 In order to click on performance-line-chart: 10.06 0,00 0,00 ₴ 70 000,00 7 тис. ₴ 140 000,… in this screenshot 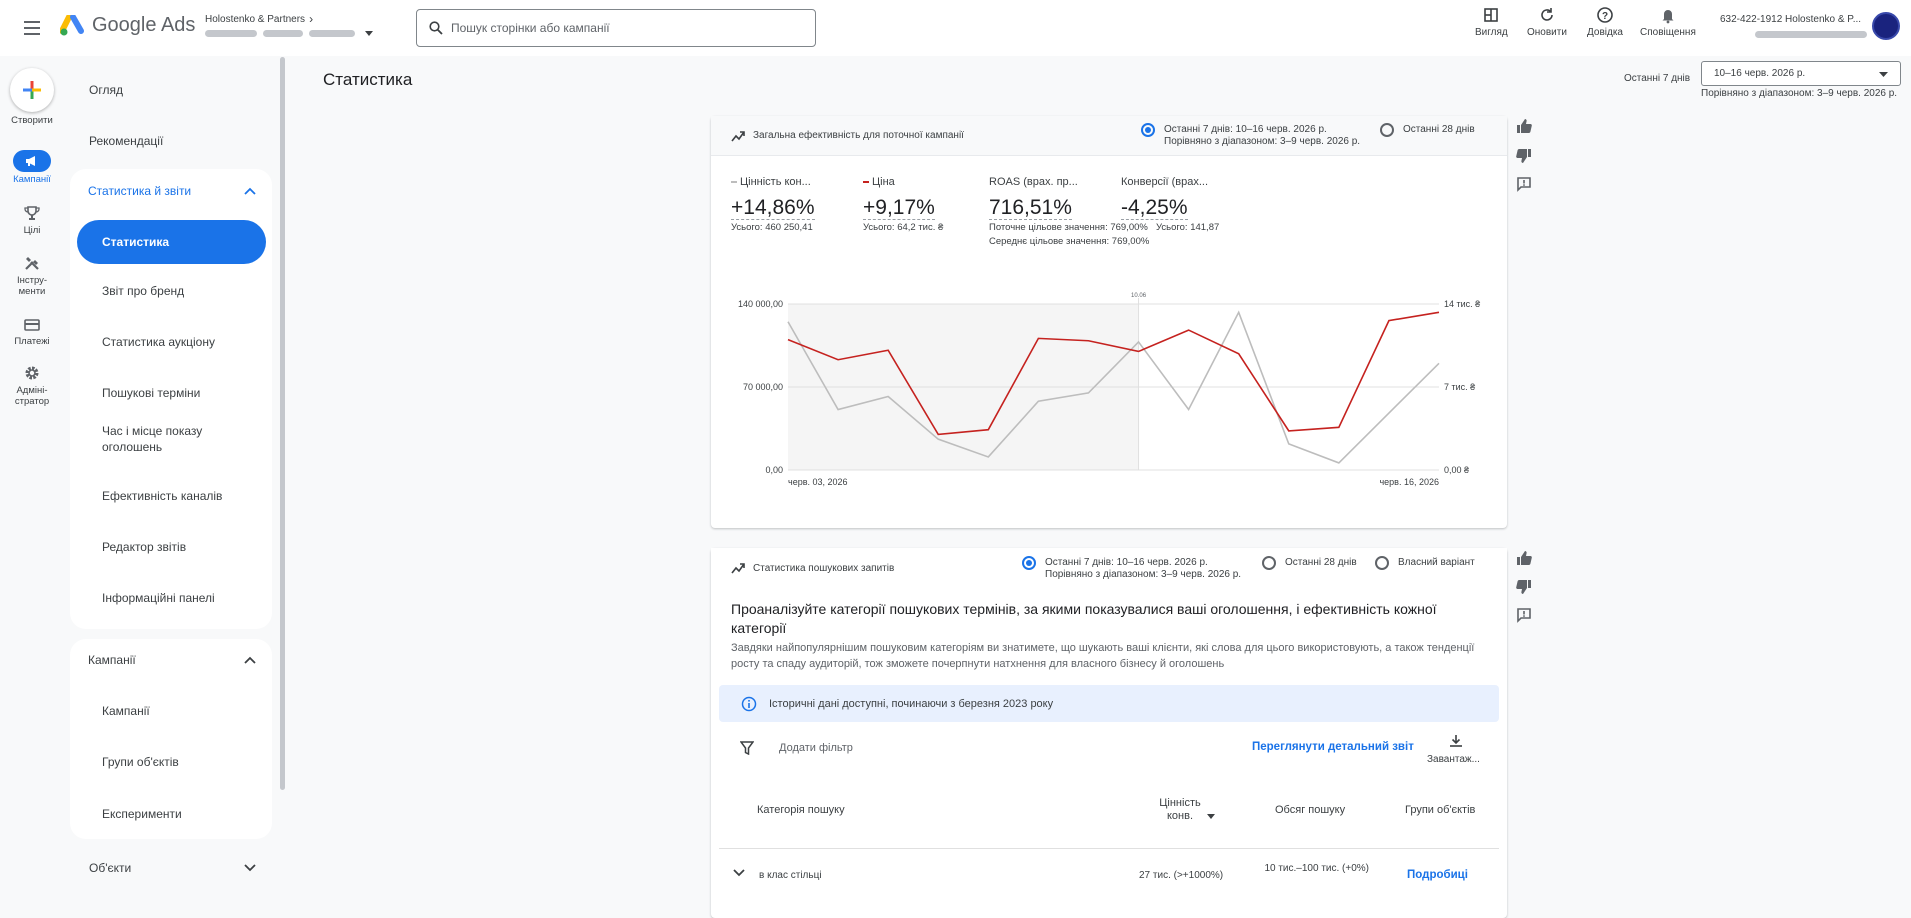, I will do `click(1109, 396)`.